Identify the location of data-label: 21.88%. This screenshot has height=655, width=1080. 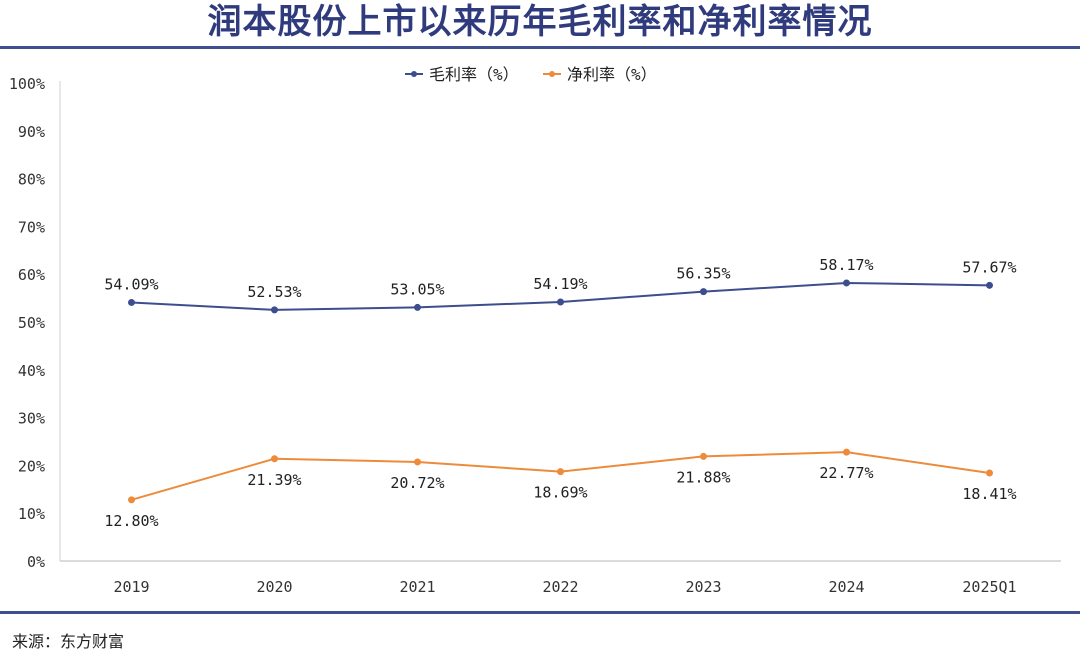
(703, 477).